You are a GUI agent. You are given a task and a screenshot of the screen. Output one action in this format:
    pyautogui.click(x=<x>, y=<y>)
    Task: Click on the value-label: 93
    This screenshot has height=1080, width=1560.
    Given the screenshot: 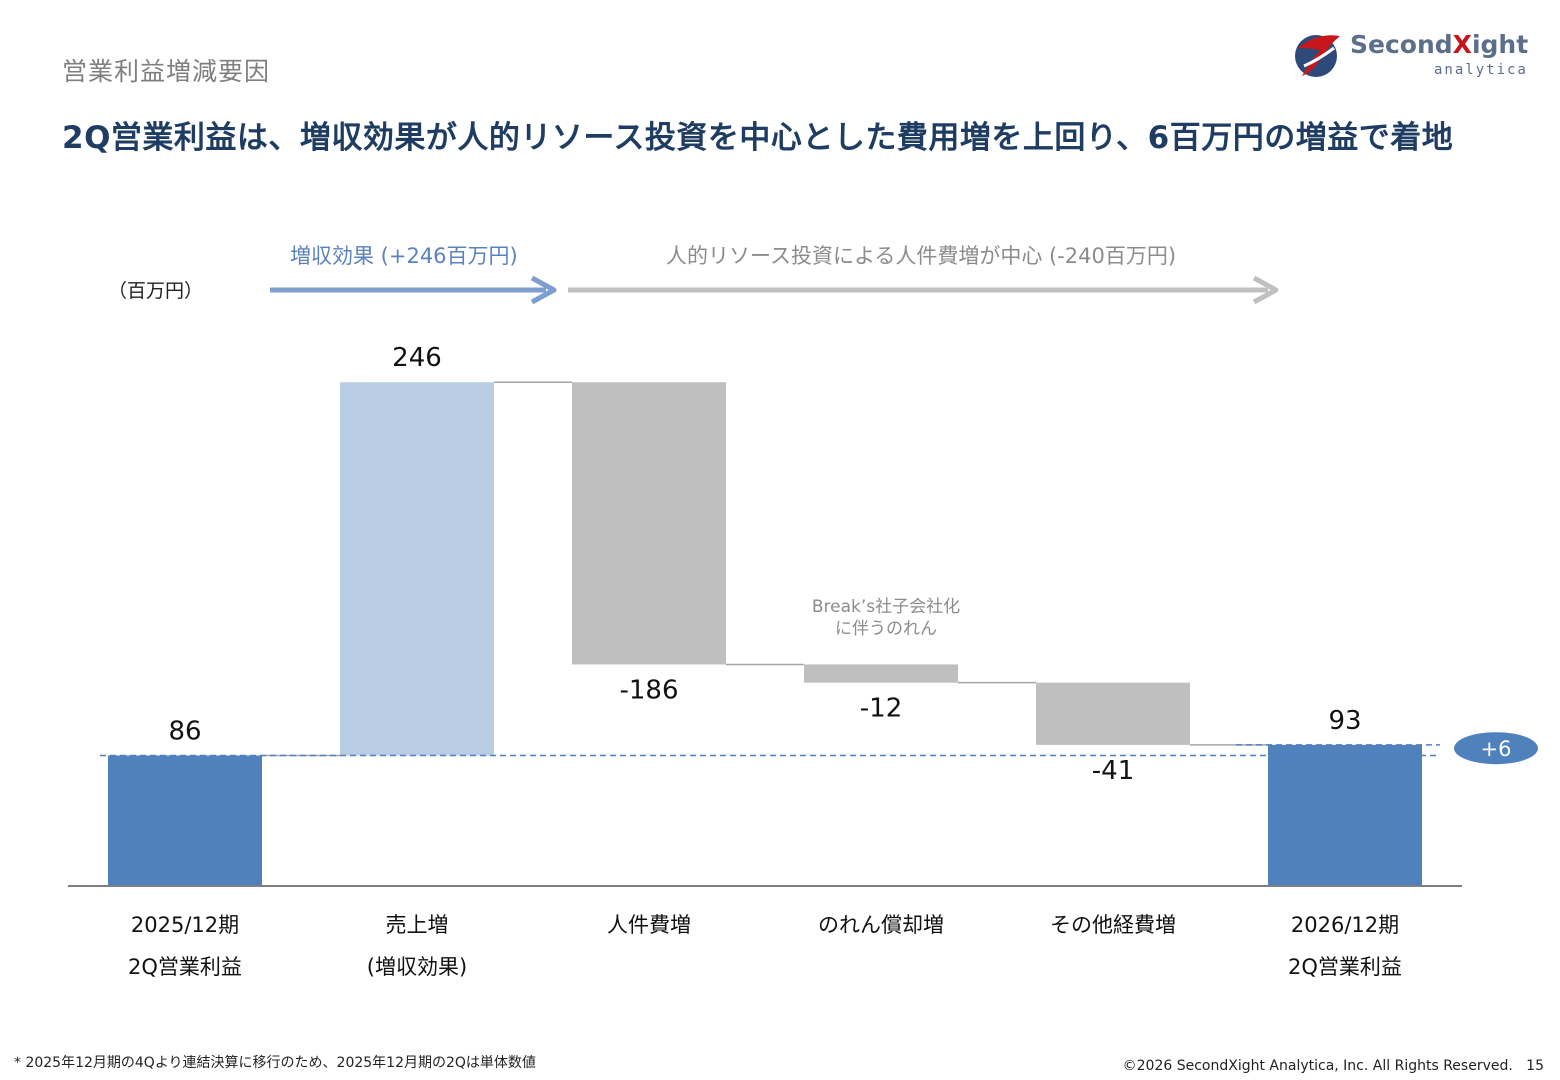 What is the action you would take?
    pyautogui.click(x=1344, y=721)
    